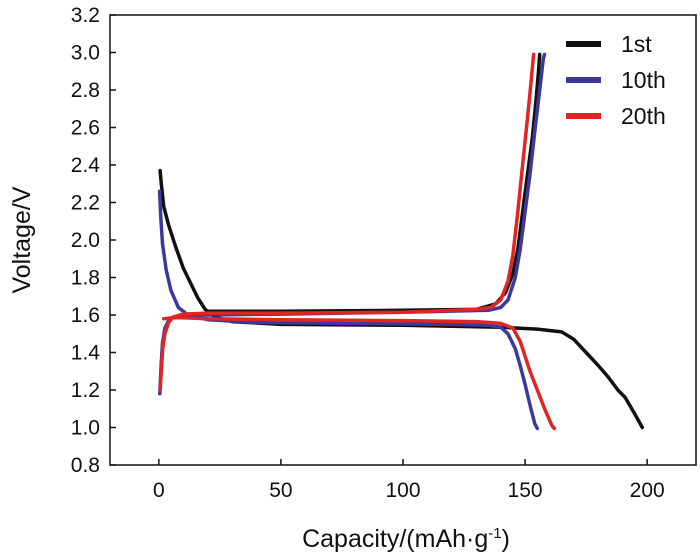 The width and height of the screenshot is (700, 557). What do you see at coordinates (616, 116) in the screenshot?
I see `legend-item-20th: 20th` at bounding box center [616, 116].